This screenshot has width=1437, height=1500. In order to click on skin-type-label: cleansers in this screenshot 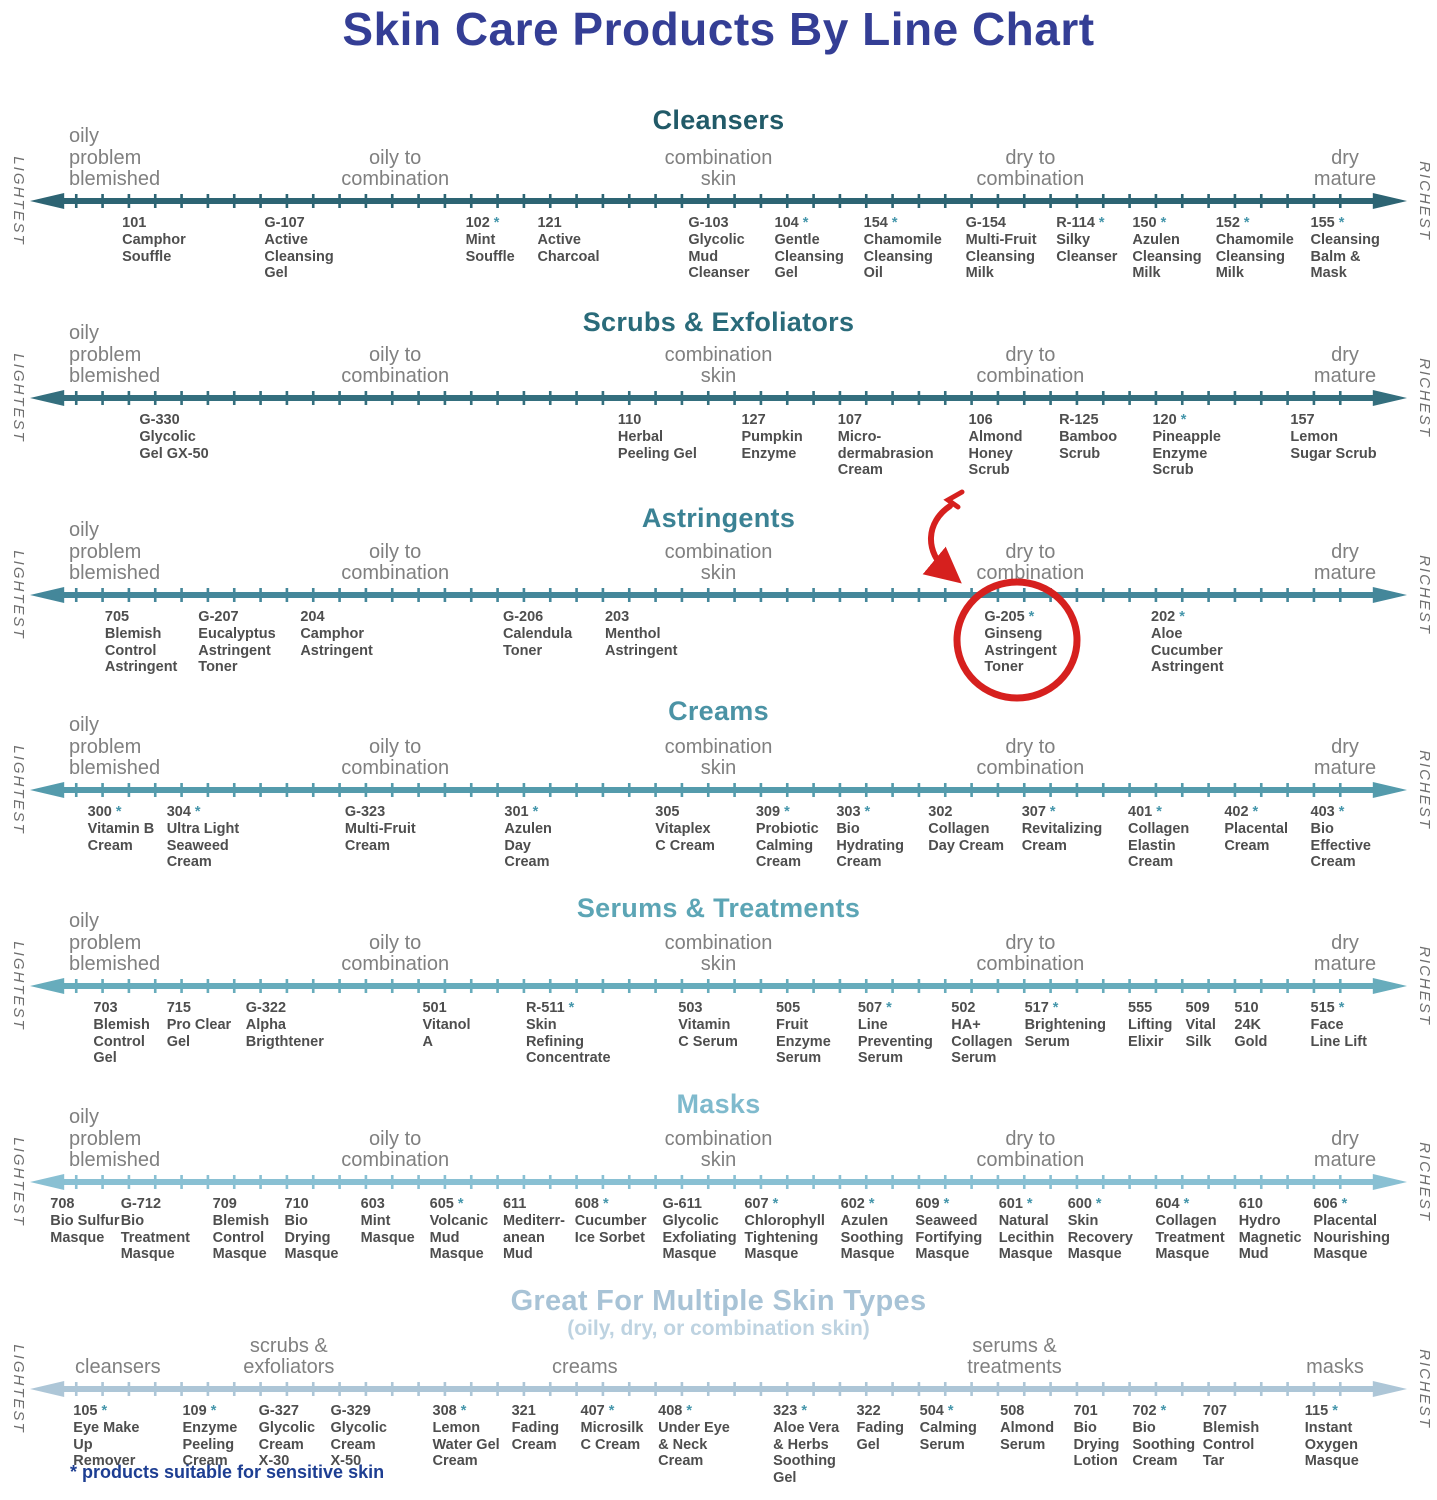, I will do `click(118, 1367)`.